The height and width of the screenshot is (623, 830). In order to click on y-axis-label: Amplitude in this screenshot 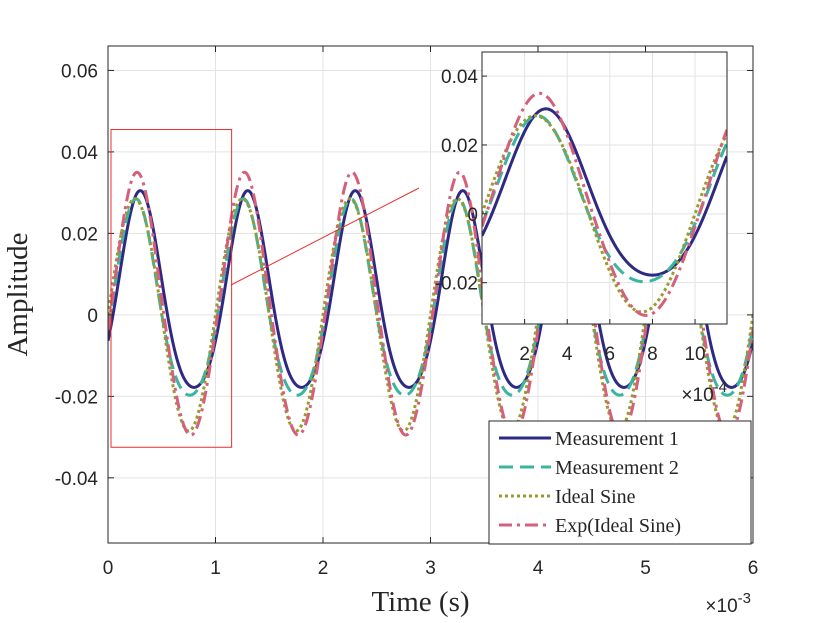, I will do `click(18, 294)`.